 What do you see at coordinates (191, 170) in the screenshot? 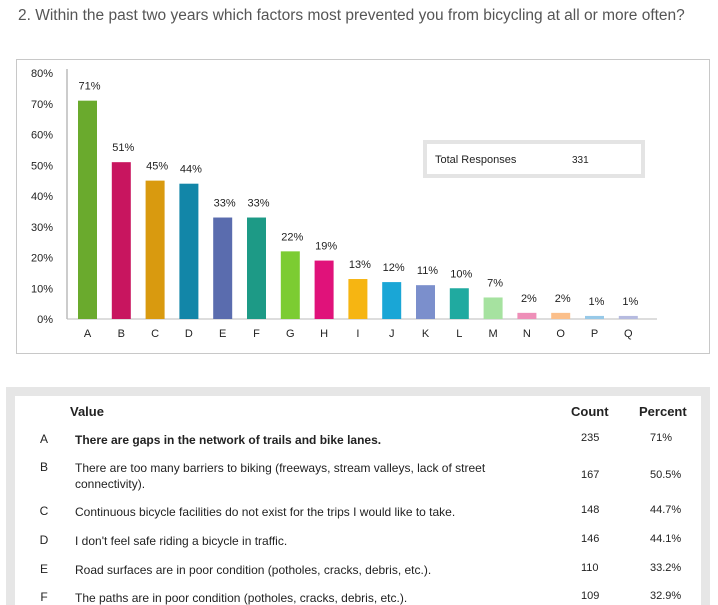
I see `data-label: 44%` at bounding box center [191, 170].